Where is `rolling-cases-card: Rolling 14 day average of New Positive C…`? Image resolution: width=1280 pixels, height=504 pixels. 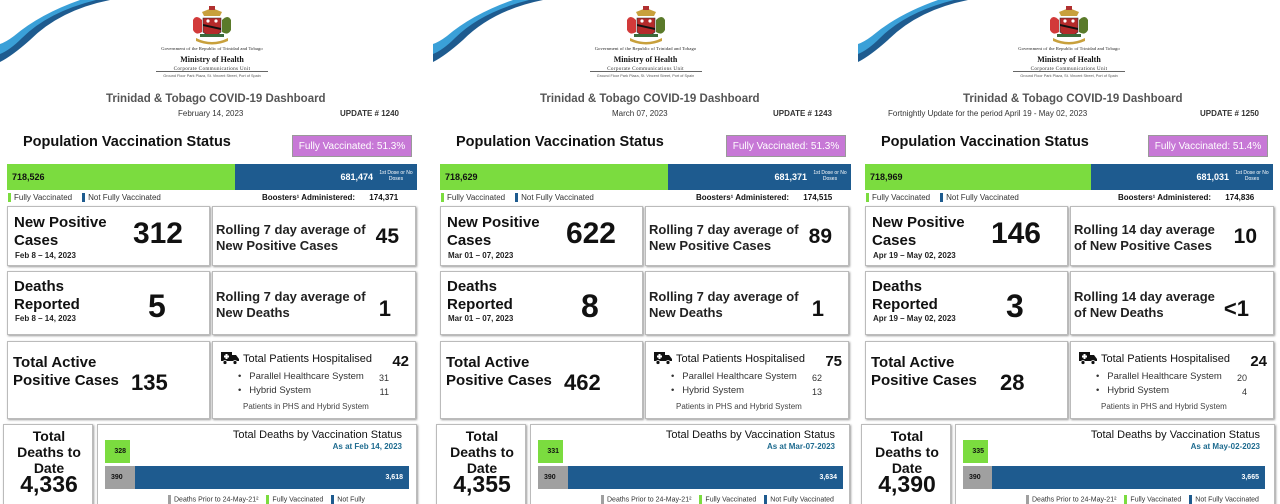 rolling-cases-card: Rolling 14 day average of New Positive C… is located at coordinates (1172, 236).